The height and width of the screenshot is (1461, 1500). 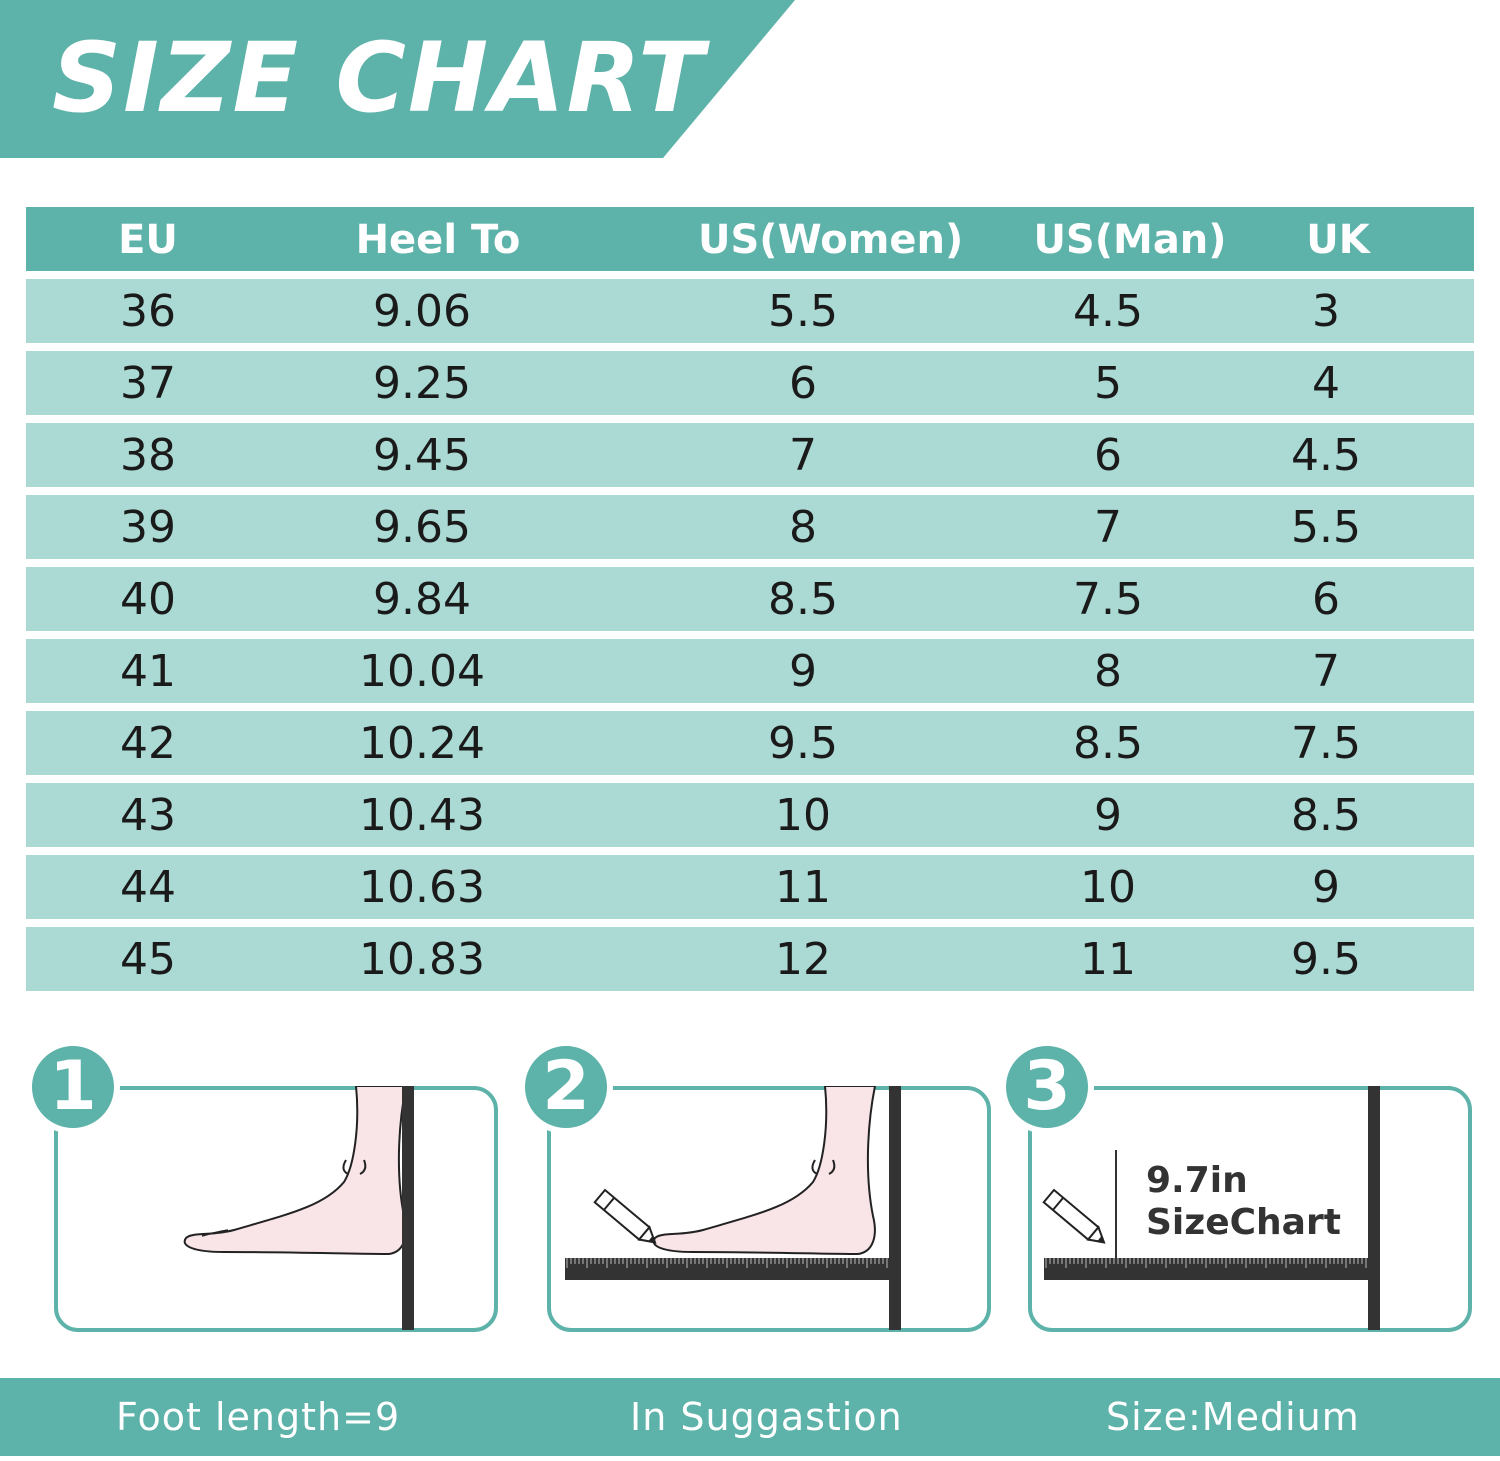 I want to click on step-1-illustration, so click(x=298, y=1208).